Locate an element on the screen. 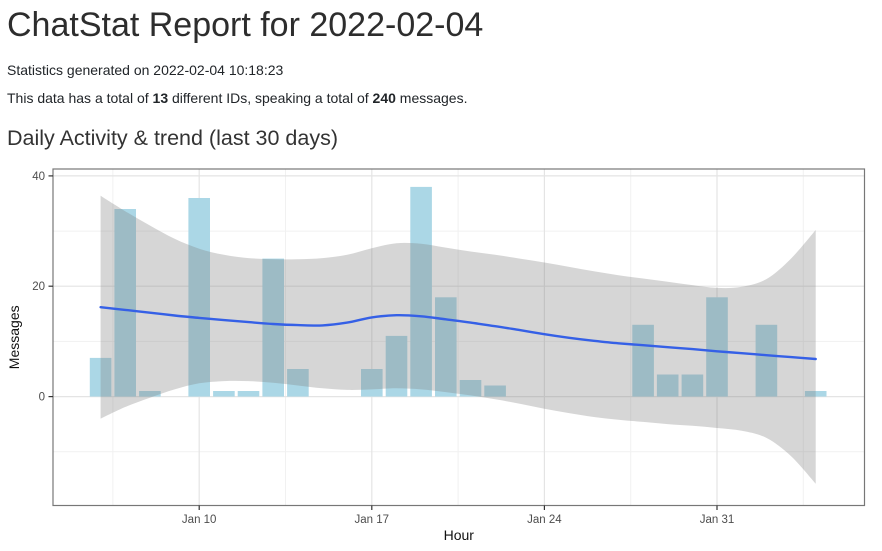 This screenshot has width=882, height=551. x-axis: Jan 10 Jan 17 Jan 24 Jan 31 is located at coordinates (458, 515).